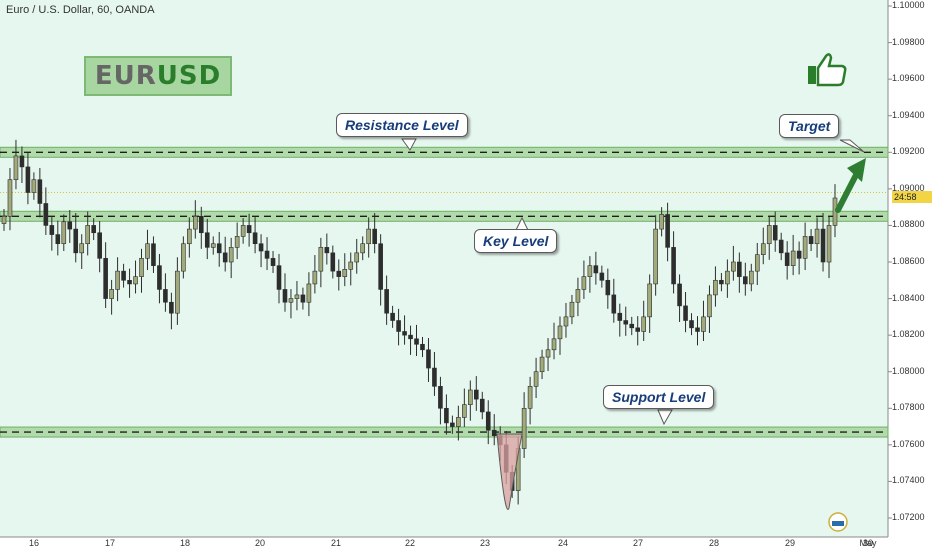  What do you see at coordinates (908, 443) in the screenshot?
I see `price-tick-label: 1.07600` at bounding box center [908, 443].